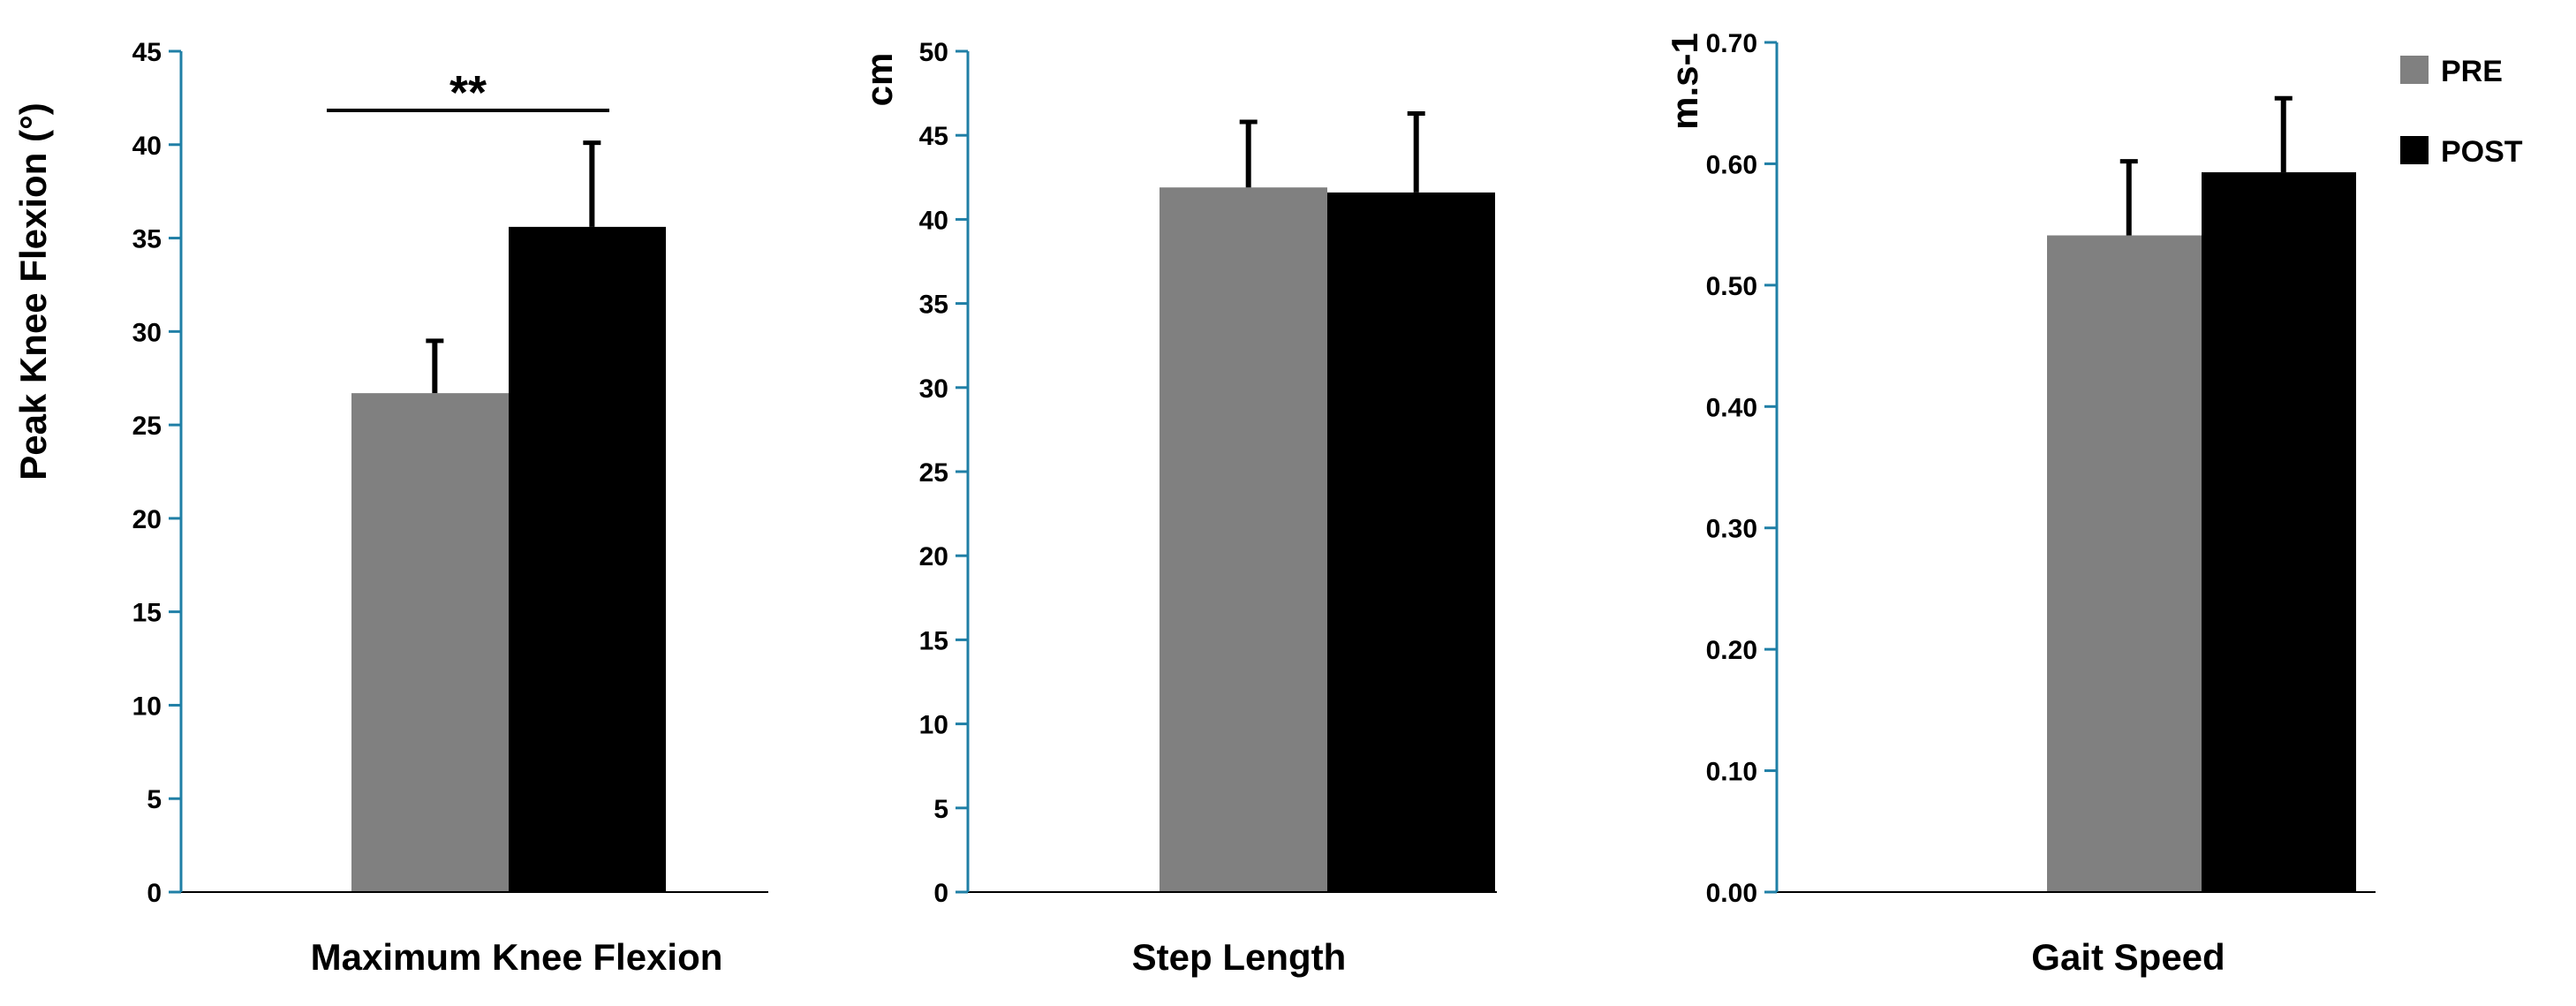 This screenshot has height=1006, width=2576. I want to click on significance-label: **, so click(468, 92).